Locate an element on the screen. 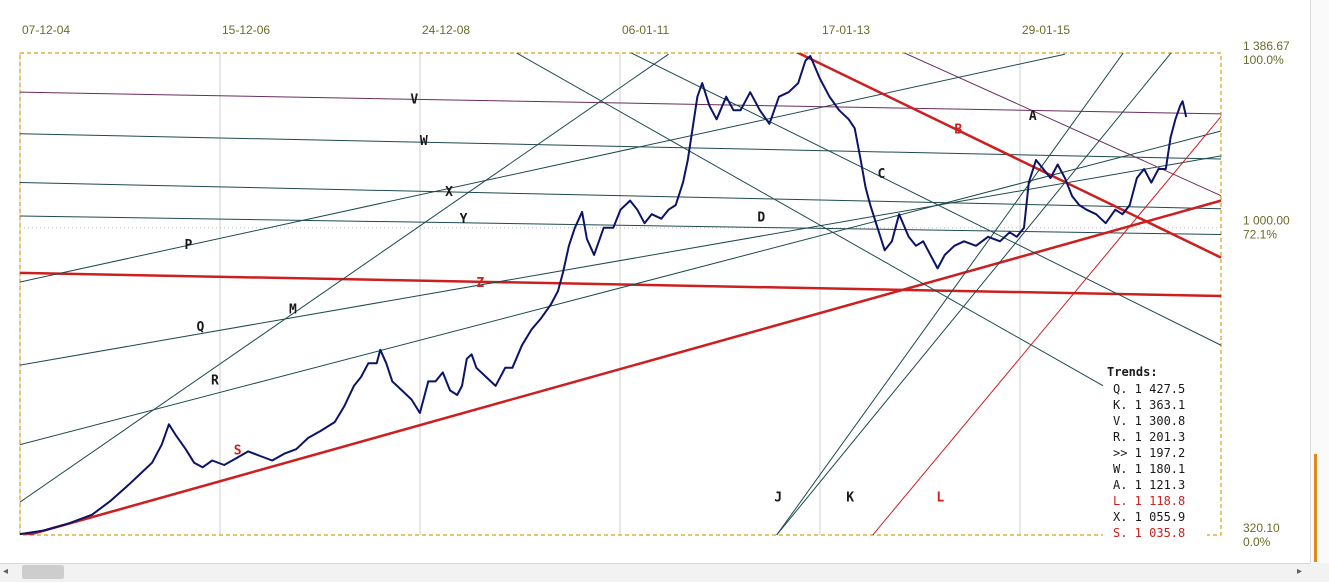 This screenshot has height=588, width=1329. trend-label-q: Q is located at coordinates (201, 327).